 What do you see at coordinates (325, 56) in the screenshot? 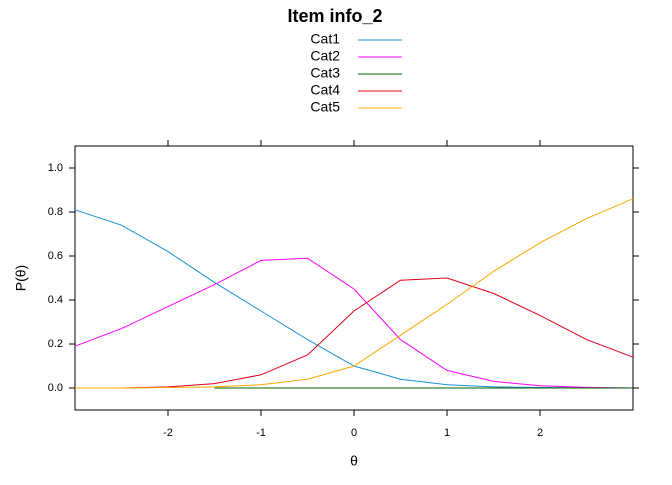
I see `legend-label: Cat2` at bounding box center [325, 56].